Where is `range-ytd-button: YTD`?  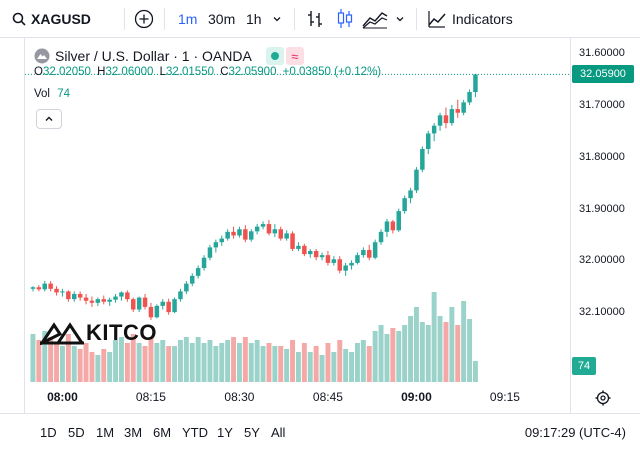 range-ytd-button: YTD is located at coordinates (195, 432).